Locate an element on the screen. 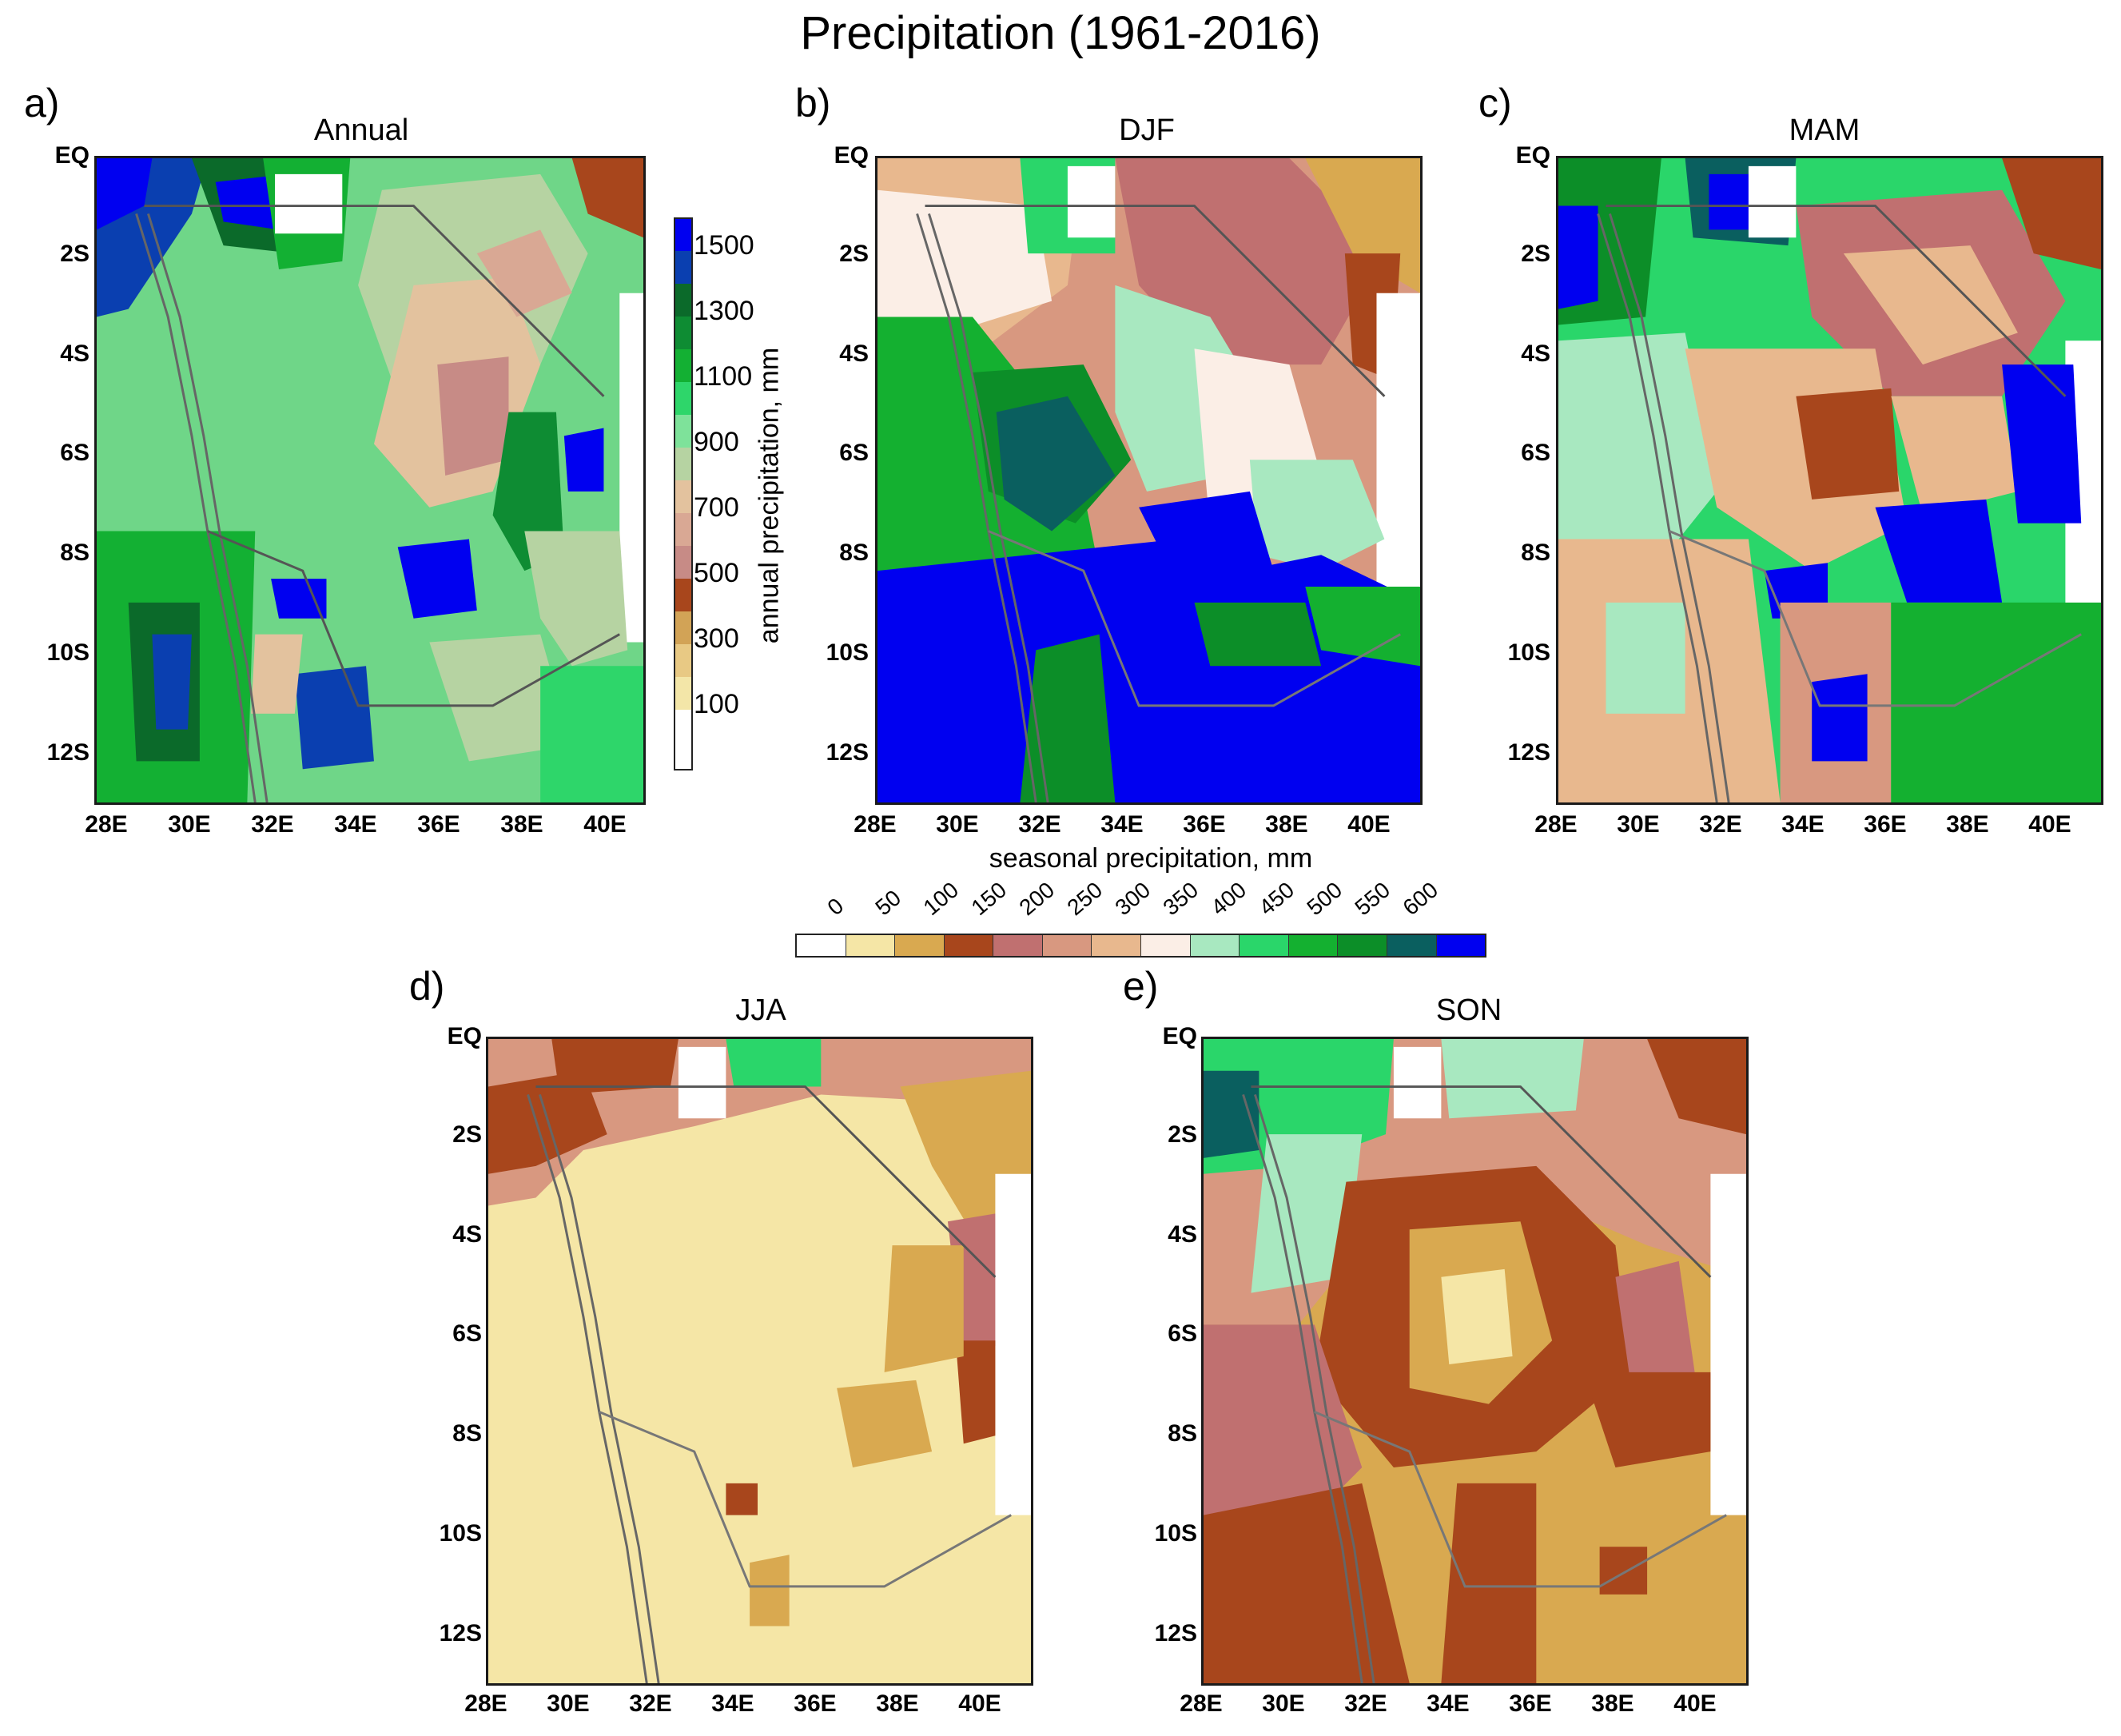  annual-cb-tick-100: 100 is located at coordinates (716, 704).